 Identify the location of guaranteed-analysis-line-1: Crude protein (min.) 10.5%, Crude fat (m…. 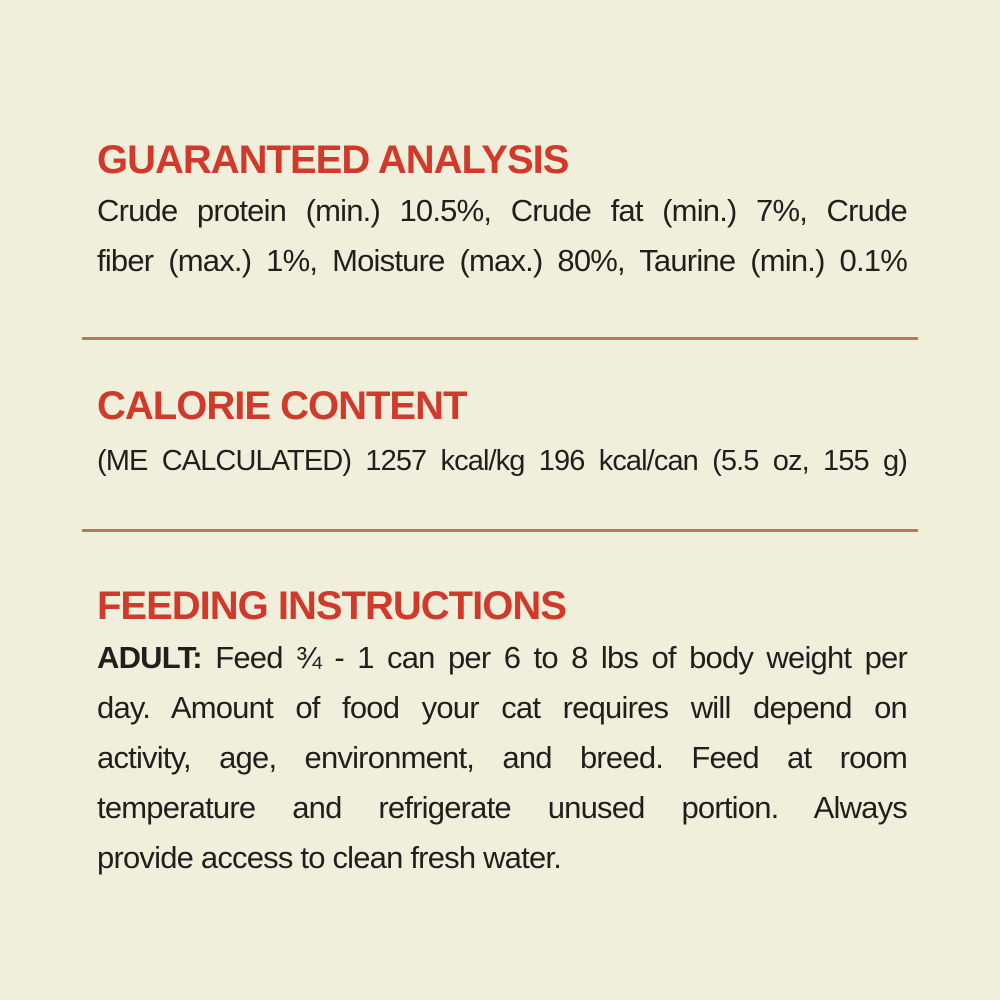
(502, 210).